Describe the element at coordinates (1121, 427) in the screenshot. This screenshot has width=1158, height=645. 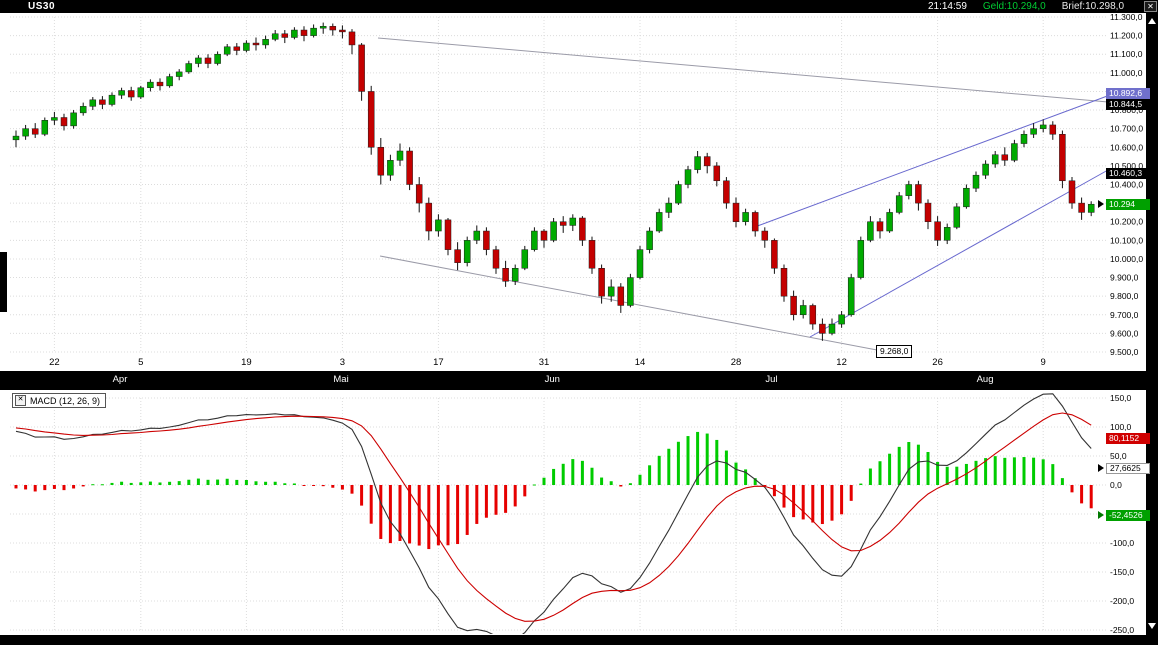
I see `macd-tick-label: 100,0` at that location.